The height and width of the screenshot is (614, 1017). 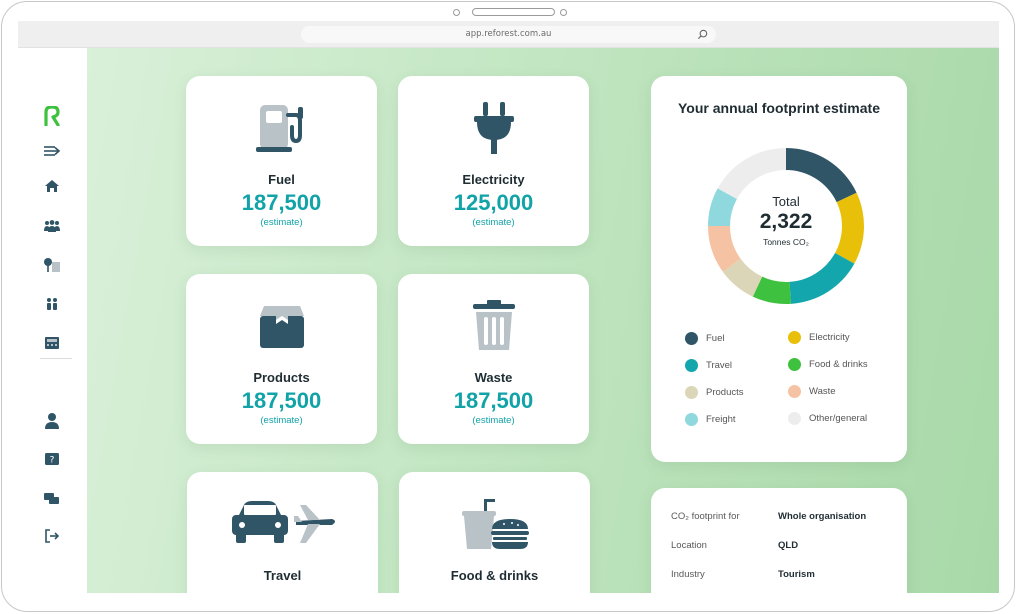 What do you see at coordinates (52, 320) in the screenshot?
I see `sidebar: ?` at bounding box center [52, 320].